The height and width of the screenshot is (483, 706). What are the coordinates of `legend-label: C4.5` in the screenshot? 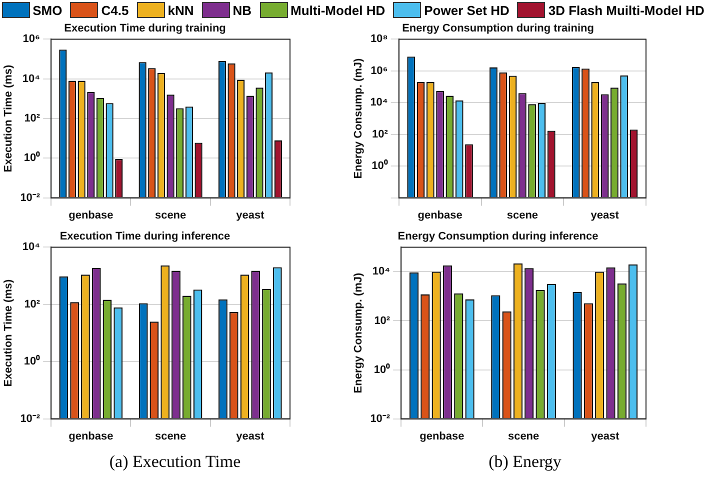 It's located at (115, 10).